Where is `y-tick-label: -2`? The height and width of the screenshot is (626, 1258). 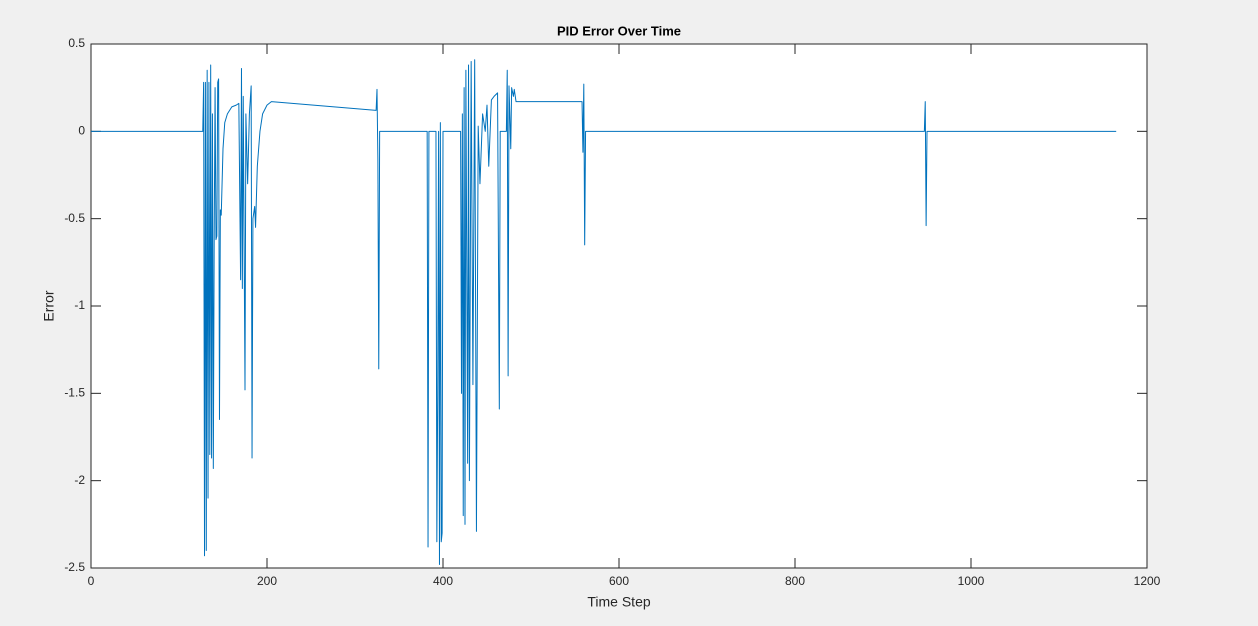 y-tick-label: -2 is located at coordinates (79, 480).